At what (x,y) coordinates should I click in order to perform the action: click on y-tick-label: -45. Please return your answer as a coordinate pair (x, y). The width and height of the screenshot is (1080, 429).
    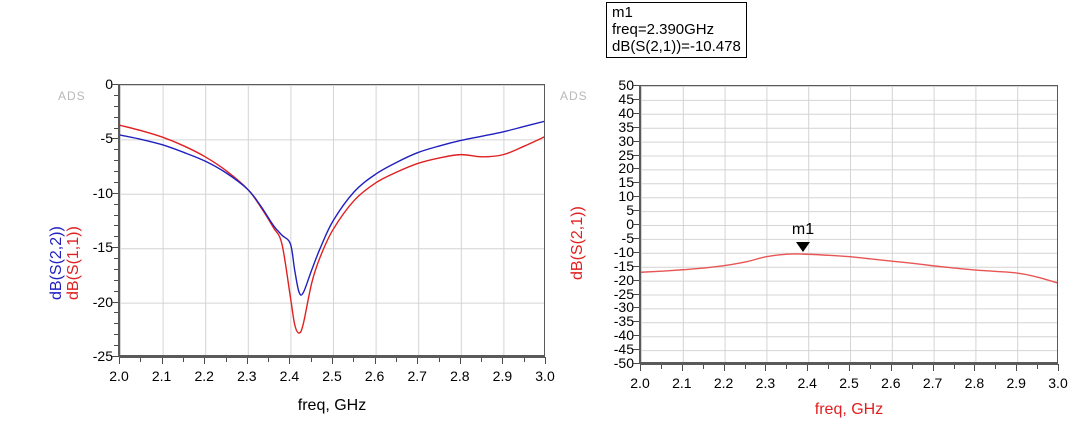
    Looking at the image, I should click on (623, 349).